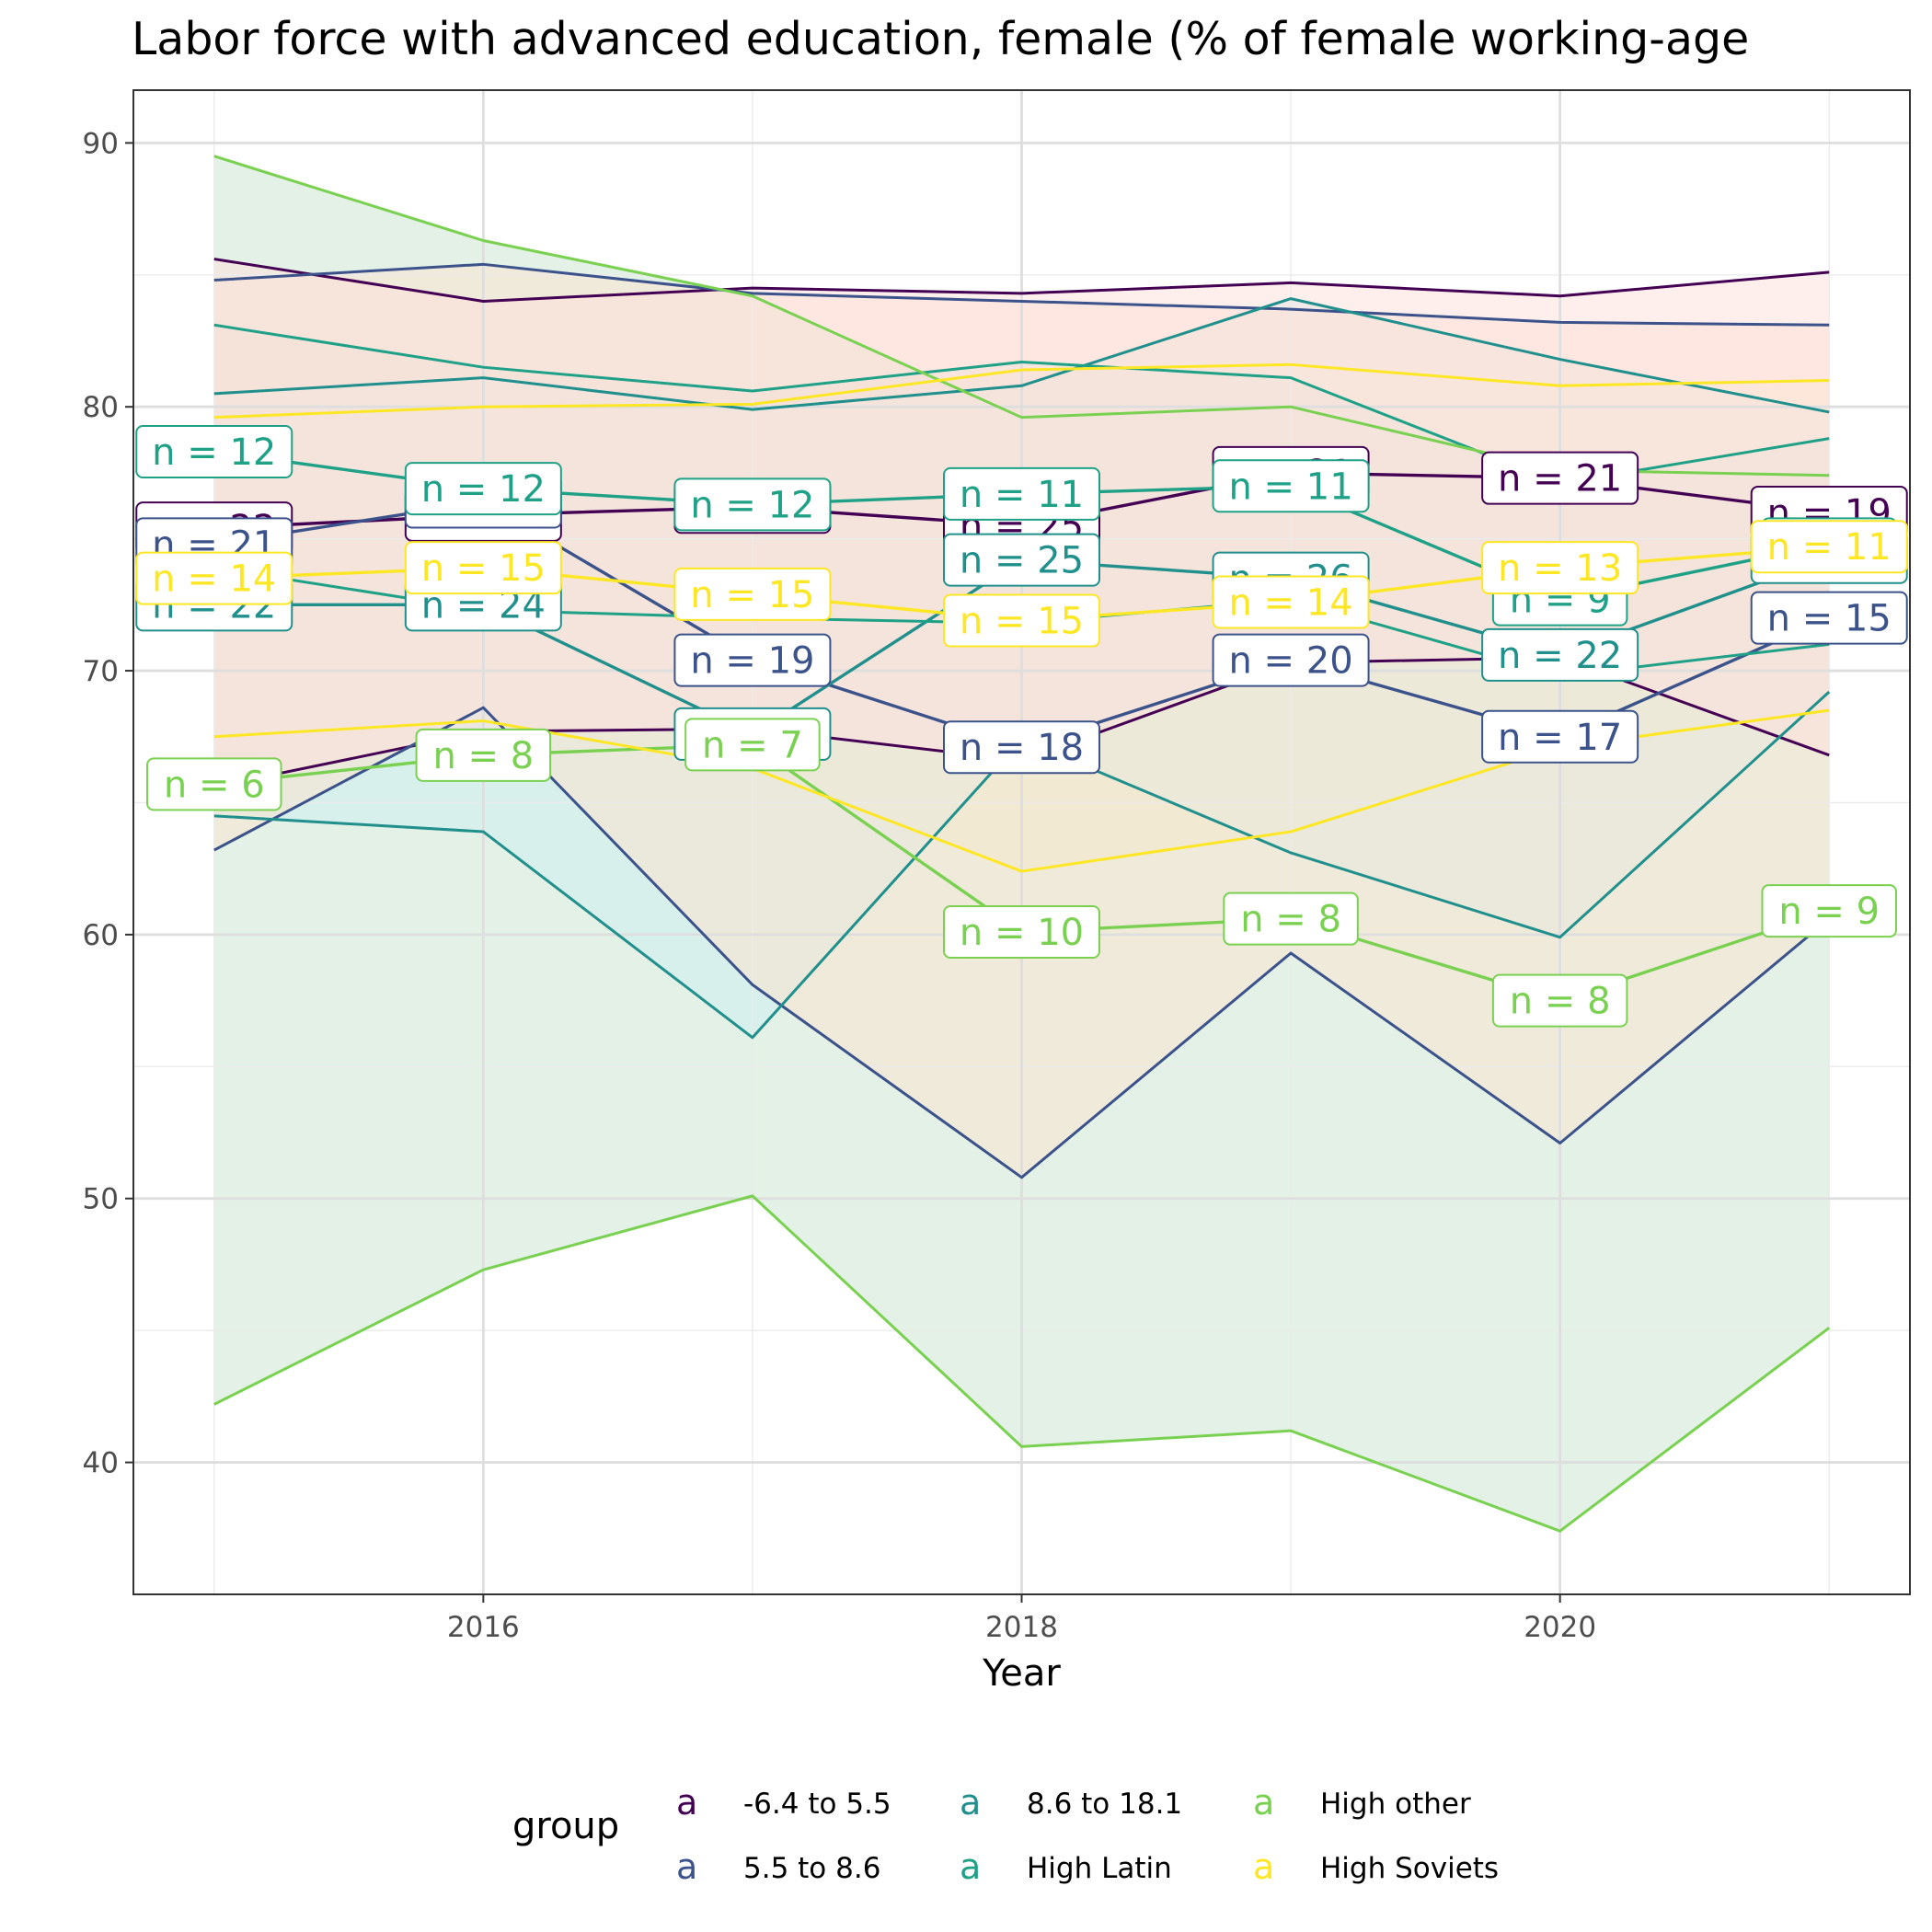  I want to click on count-label-text: n = 10, so click(1022, 933).